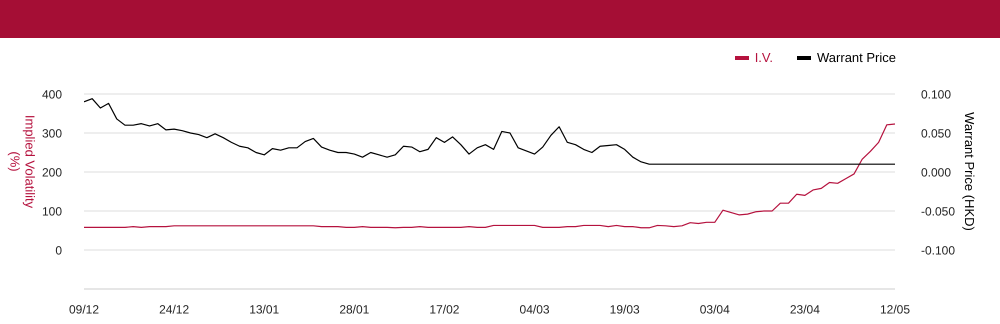  I want to click on x-tick-label: 03/04, so click(715, 309).